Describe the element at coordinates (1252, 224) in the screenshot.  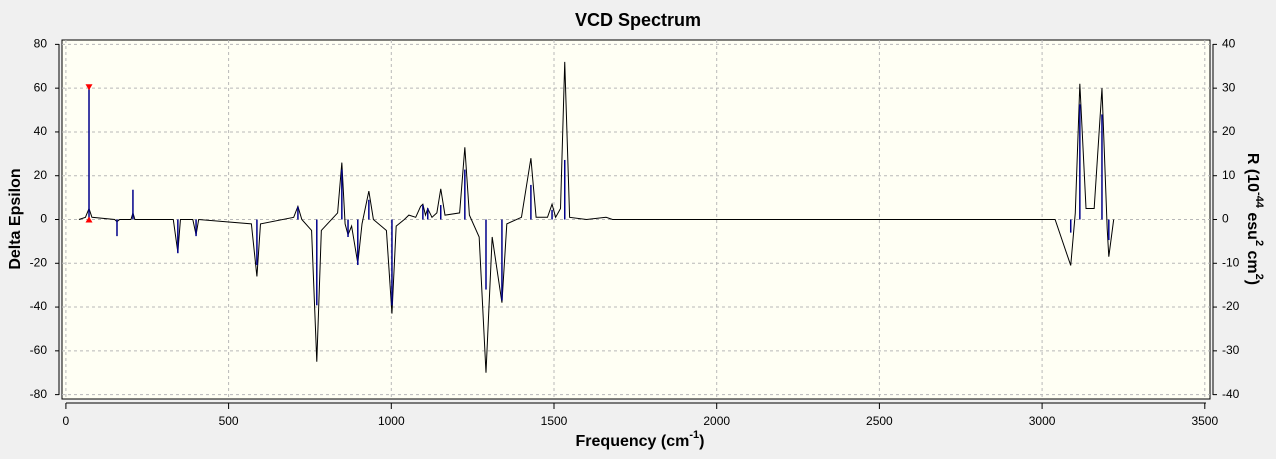
I see `y2-axis-label-part: esu` at that location.